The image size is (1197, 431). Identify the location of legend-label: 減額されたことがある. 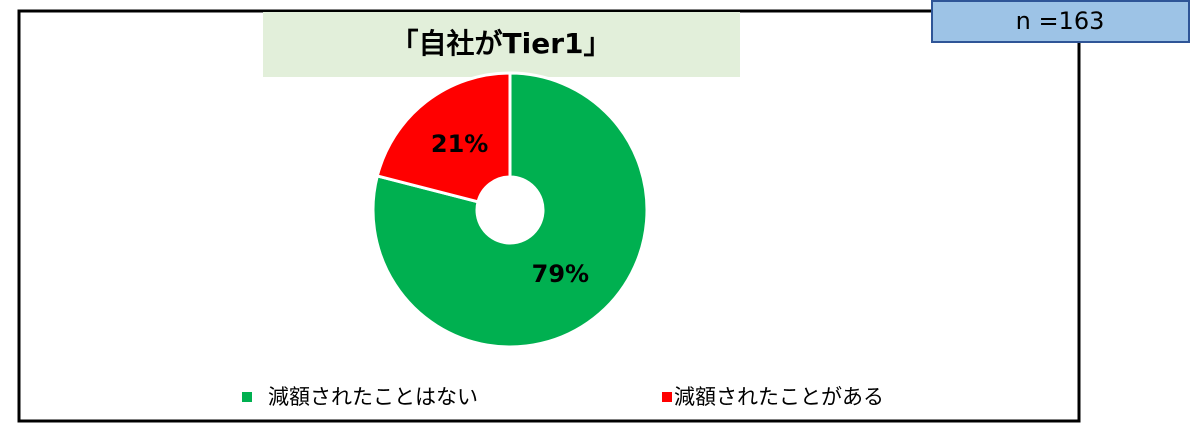
(779, 397).